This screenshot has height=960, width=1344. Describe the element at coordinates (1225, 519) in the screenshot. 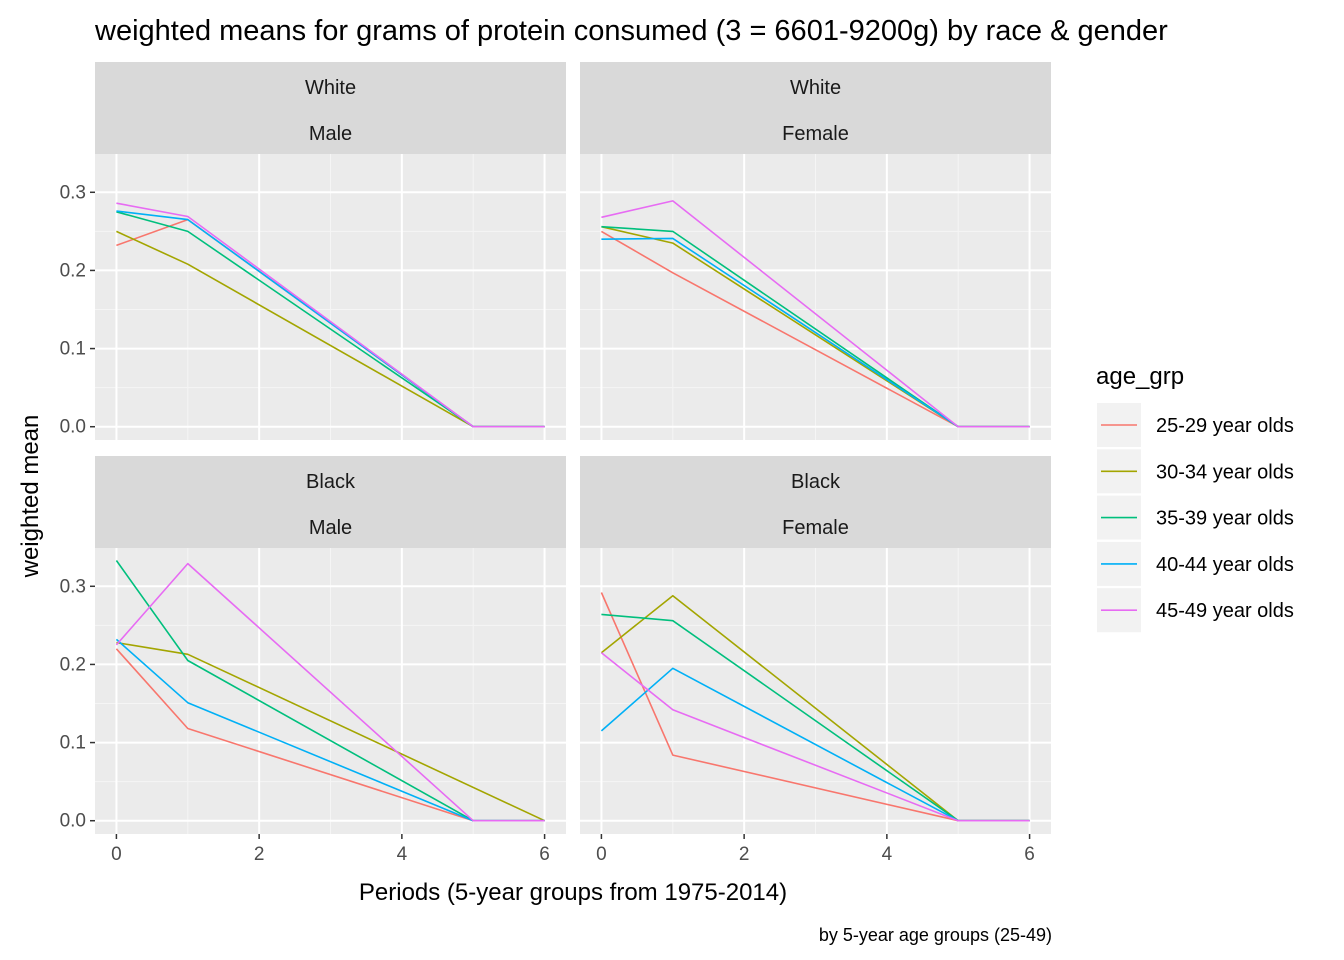

I see `legend-entry-label: 35-39 year olds` at that location.